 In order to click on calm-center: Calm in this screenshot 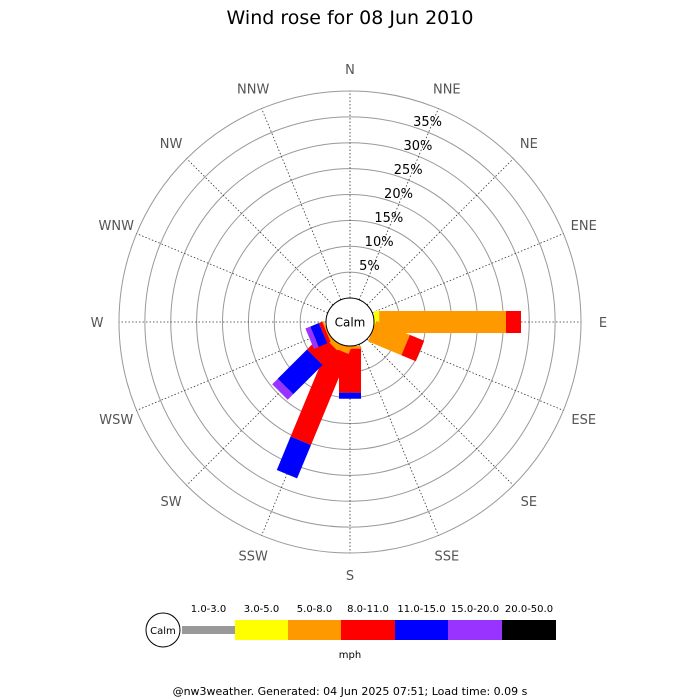, I will do `click(350, 322)`.